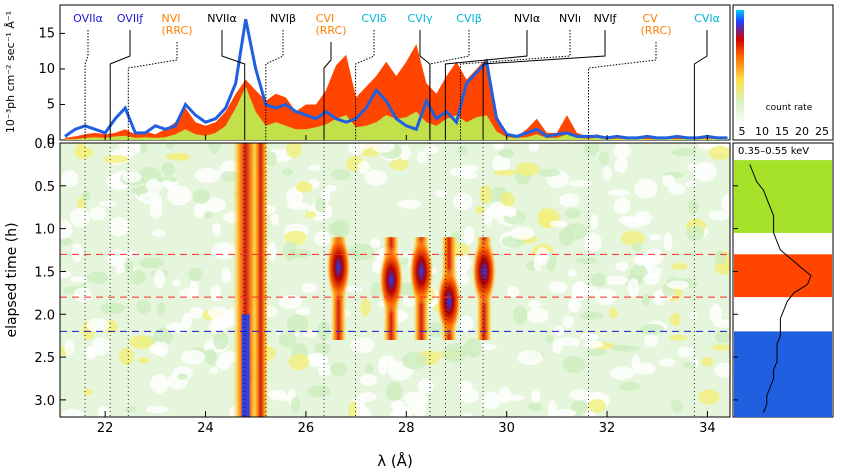  Describe the element at coordinates (773, 151) in the screenshot. I see `energy-band-label: 0.35–0.55 keV` at that location.